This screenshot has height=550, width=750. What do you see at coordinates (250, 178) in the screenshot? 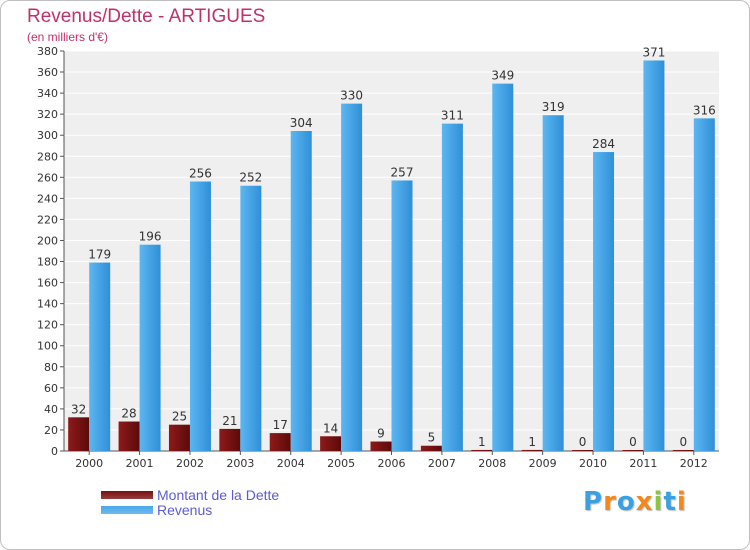
I see `revenue-value-label: 252` at bounding box center [250, 178].